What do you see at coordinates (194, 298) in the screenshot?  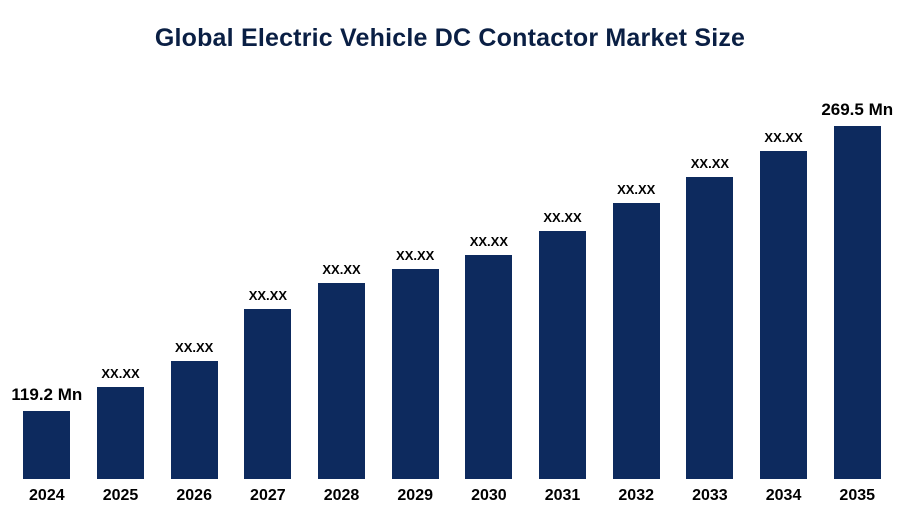 I see `bar-column: XX.XX 2026` at bounding box center [194, 298].